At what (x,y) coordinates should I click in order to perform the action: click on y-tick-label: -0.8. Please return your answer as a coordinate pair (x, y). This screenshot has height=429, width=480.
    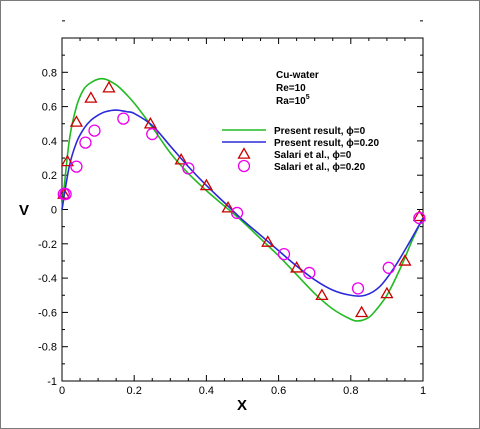
    Looking at the image, I should click on (47, 348).